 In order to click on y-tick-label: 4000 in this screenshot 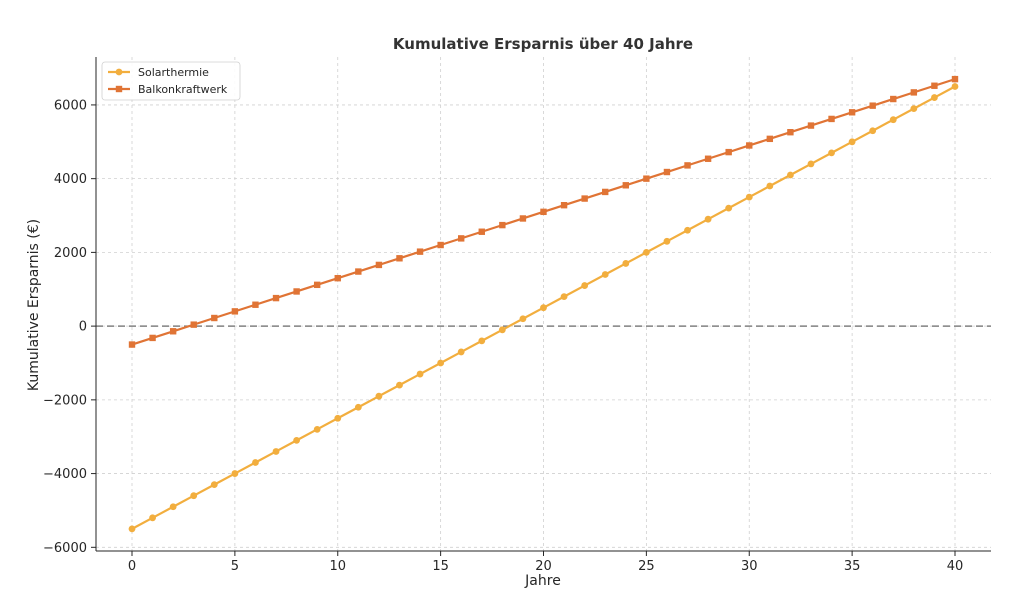, I will do `click(70, 179)`.